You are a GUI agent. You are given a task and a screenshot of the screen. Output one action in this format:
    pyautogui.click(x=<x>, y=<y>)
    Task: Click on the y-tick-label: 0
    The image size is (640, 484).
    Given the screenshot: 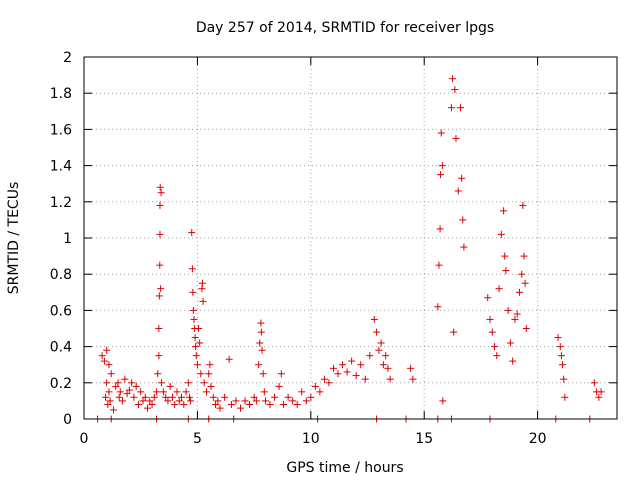 What is the action you would take?
    pyautogui.click(x=67, y=420)
    